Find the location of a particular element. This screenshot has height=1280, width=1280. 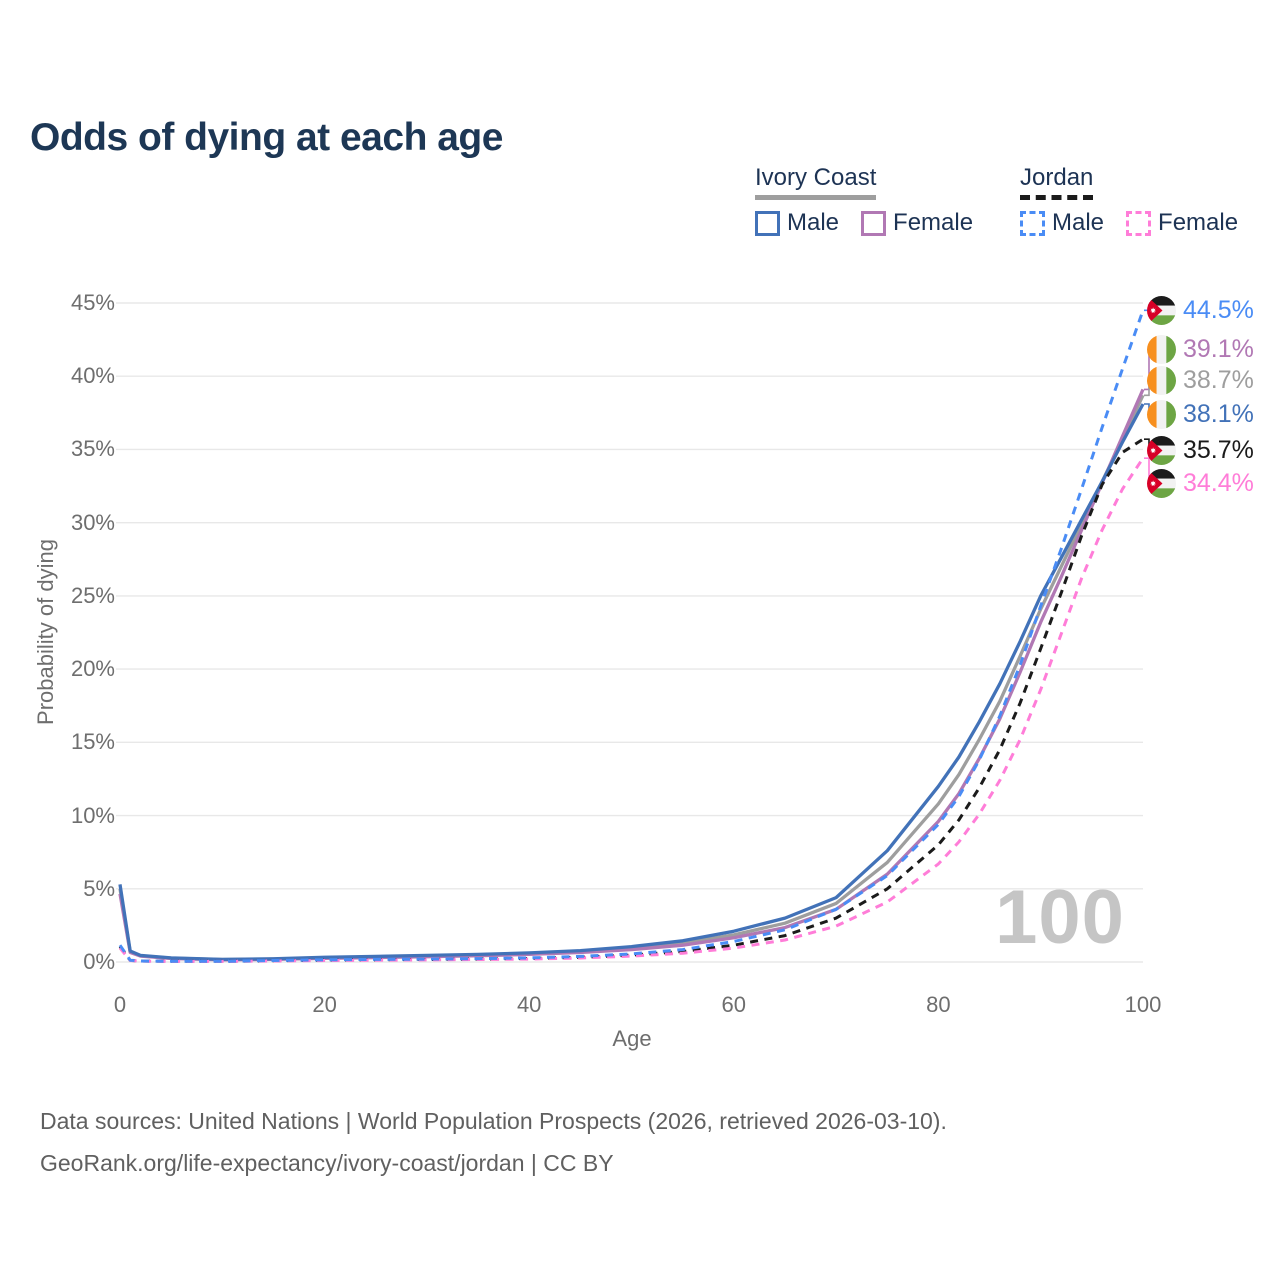

end-label-value: 35.7% is located at coordinates (1218, 450).